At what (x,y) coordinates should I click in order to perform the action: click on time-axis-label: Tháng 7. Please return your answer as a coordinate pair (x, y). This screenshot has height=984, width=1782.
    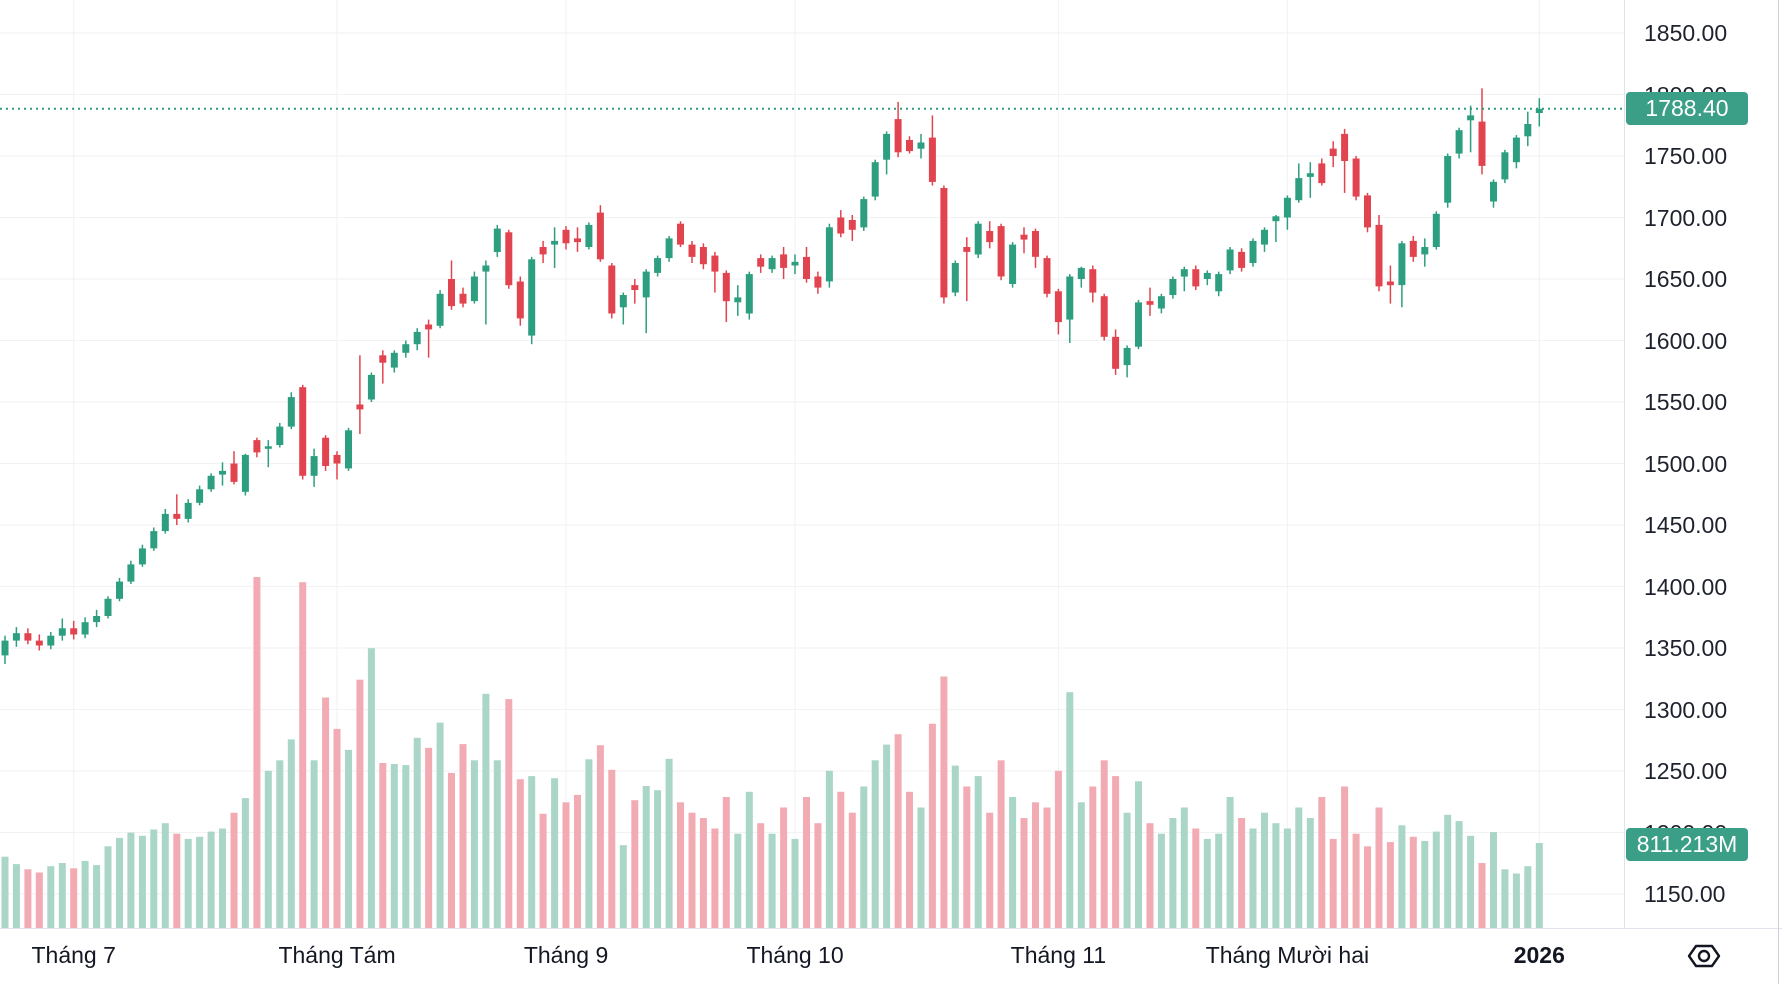
    Looking at the image, I should click on (73, 955).